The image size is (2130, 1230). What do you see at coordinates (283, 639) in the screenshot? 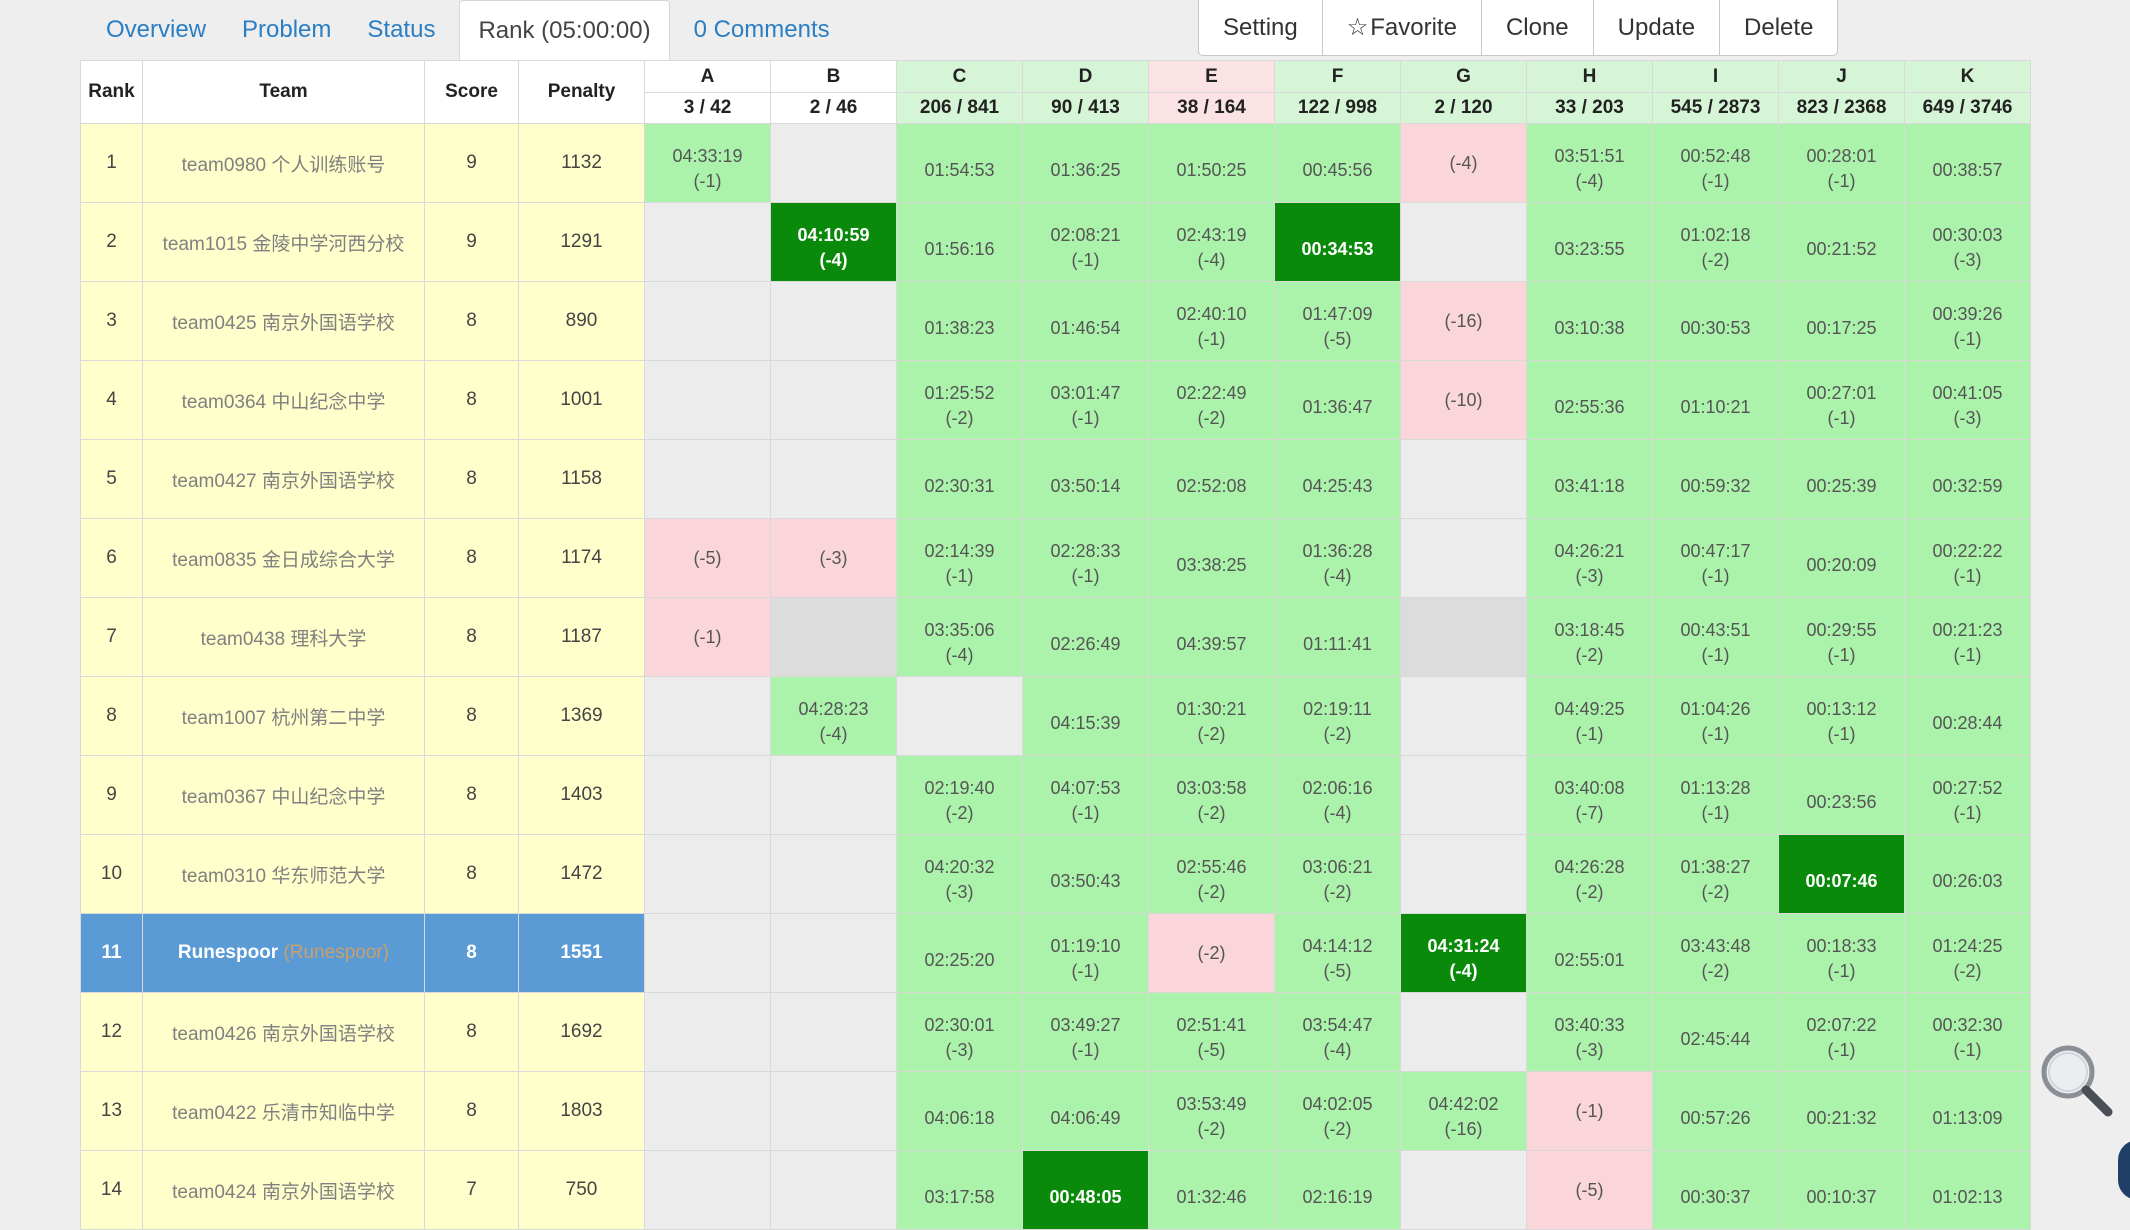
I see `team-name: team0438 理科大学` at bounding box center [283, 639].